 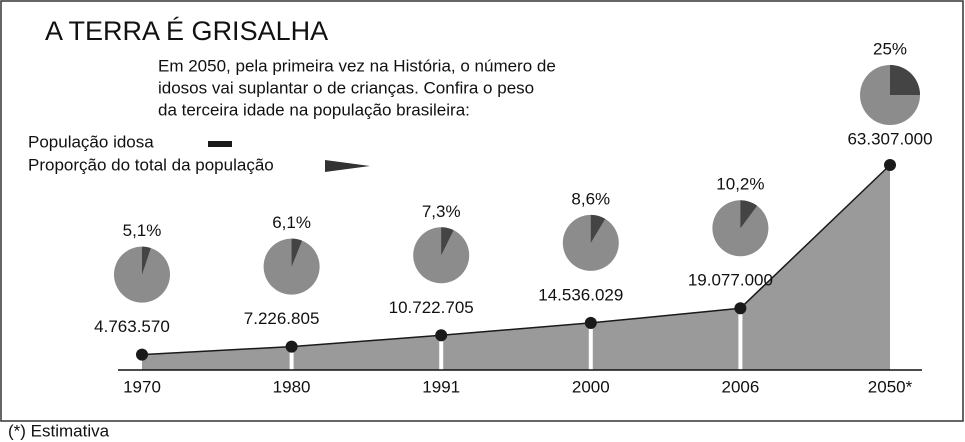 What do you see at coordinates (59, 430) in the screenshot?
I see `footnote: (*) Estimativa` at bounding box center [59, 430].